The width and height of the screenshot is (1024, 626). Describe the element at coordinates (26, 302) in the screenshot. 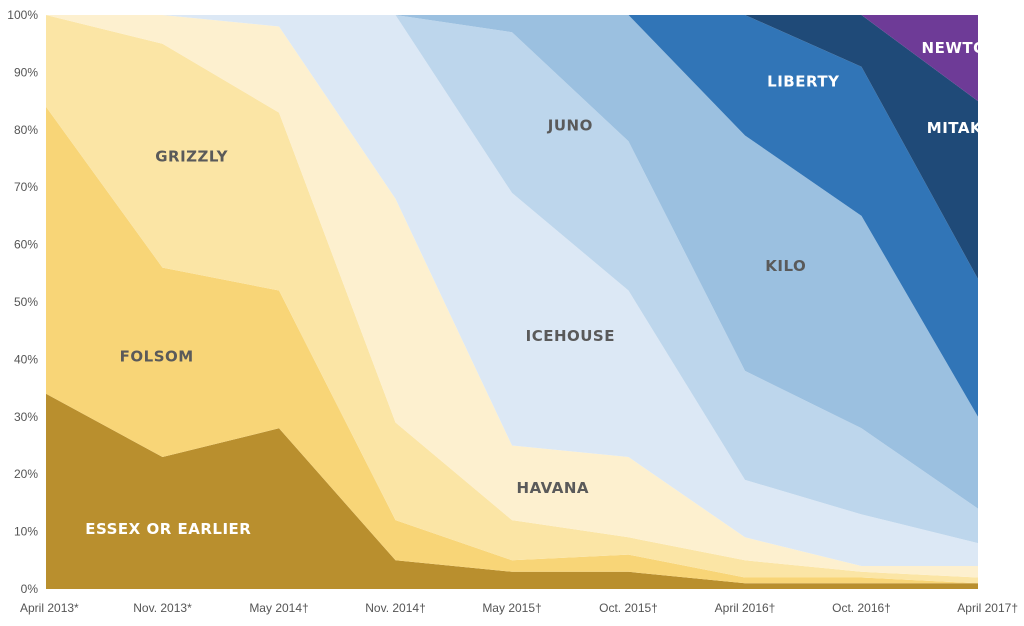

I see `y-tick-label: 50%` at that location.